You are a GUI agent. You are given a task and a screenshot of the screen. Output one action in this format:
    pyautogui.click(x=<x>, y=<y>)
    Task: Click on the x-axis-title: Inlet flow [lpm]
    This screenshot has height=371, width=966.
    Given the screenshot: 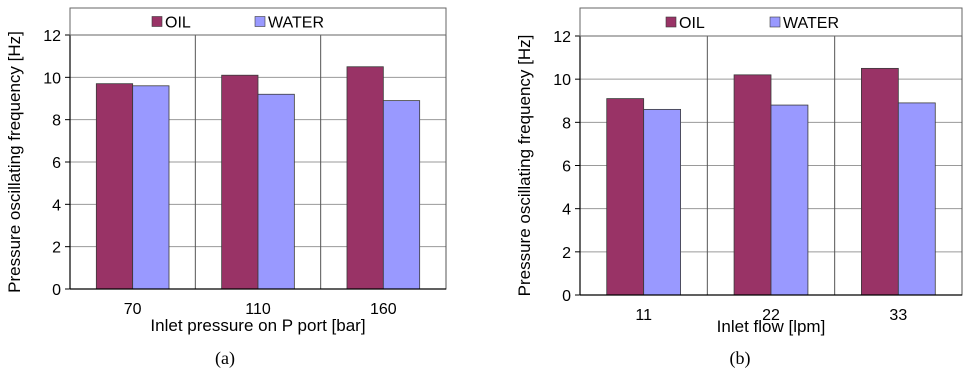 What is the action you would take?
    pyautogui.click(x=771, y=326)
    